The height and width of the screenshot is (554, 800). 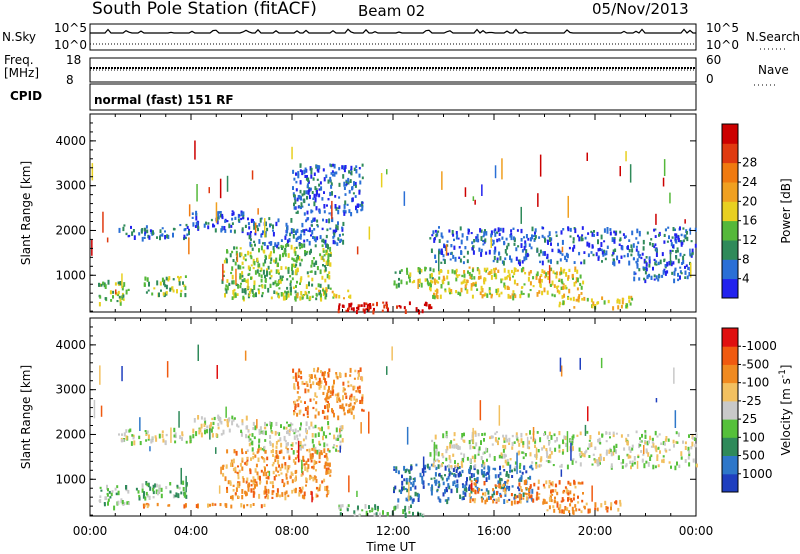 What do you see at coordinates (70, 186) in the screenshot?
I see `y-tick-label: 3000` at bounding box center [70, 186].